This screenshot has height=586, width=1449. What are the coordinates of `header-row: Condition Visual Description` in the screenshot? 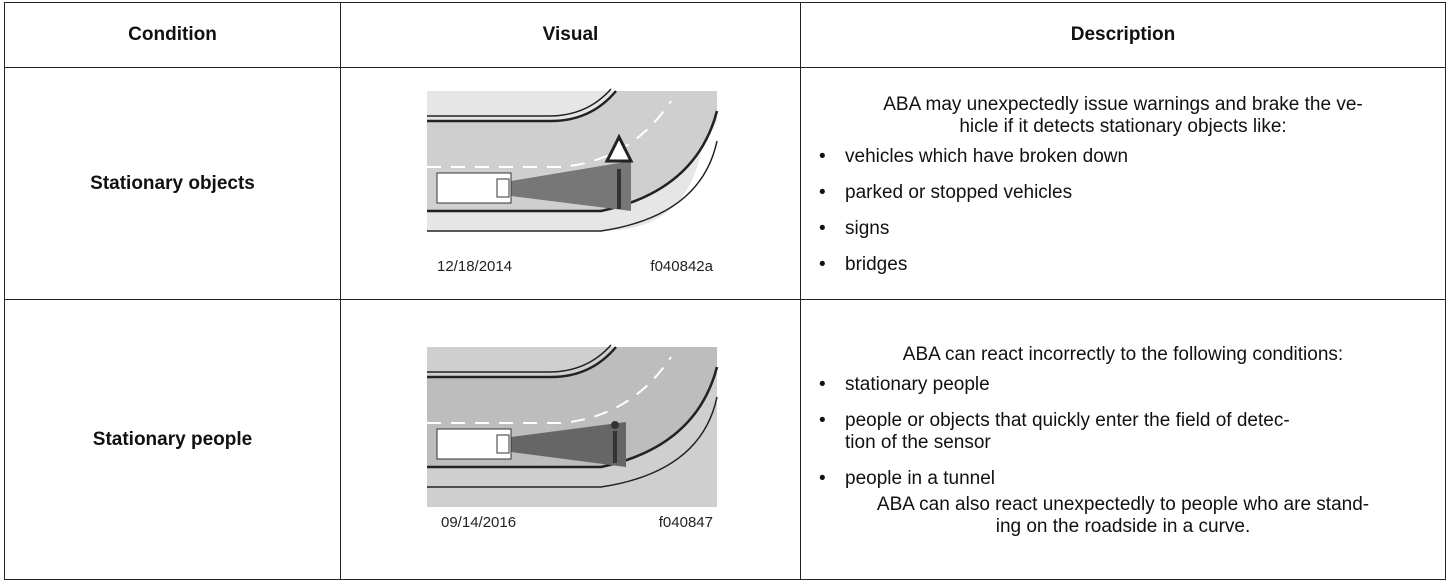 It's located at (725, 35).